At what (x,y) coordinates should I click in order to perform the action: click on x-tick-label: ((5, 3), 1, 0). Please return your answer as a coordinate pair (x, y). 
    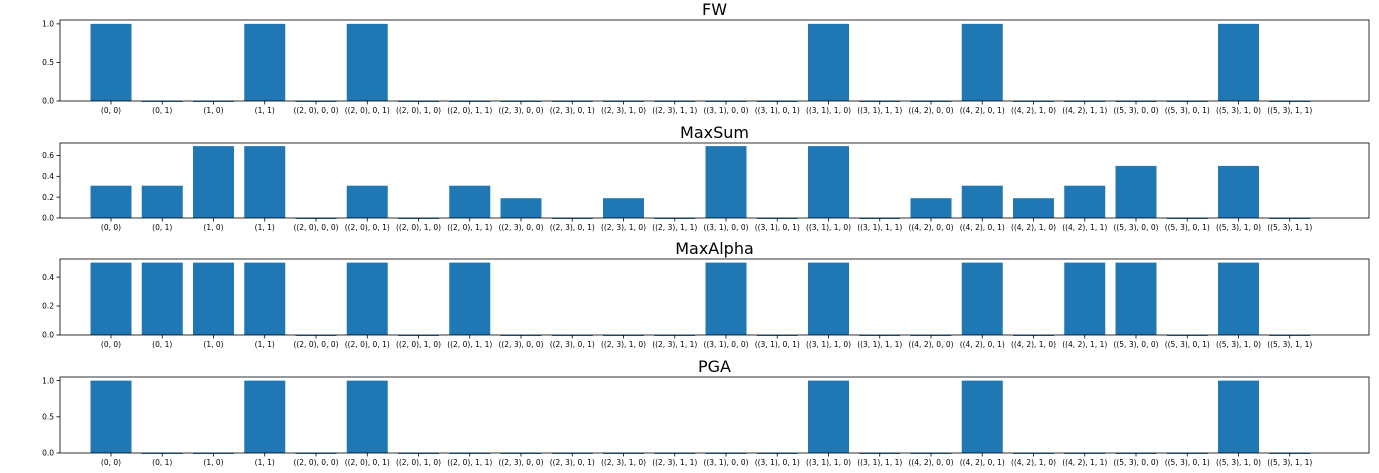
    Looking at the image, I should click on (1238, 227).